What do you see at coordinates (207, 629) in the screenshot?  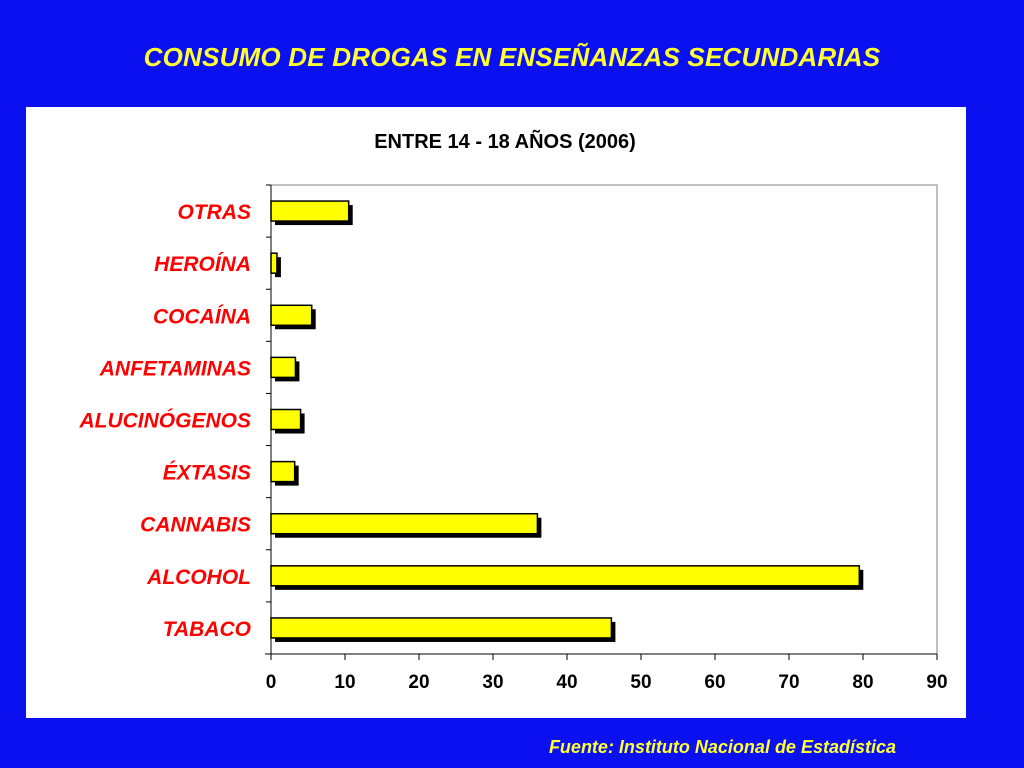 I see `category-label: TABACO` at bounding box center [207, 629].